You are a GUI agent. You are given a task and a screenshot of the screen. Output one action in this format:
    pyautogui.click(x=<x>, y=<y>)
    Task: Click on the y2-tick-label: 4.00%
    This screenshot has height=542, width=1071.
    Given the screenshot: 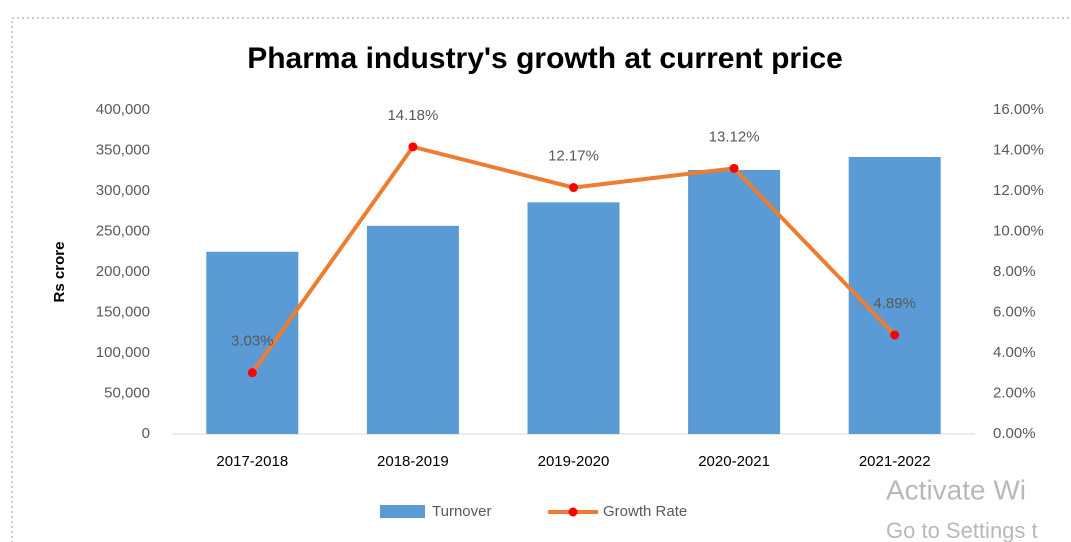 What is the action you would take?
    pyautogui.click(x=1014, y=352)
    